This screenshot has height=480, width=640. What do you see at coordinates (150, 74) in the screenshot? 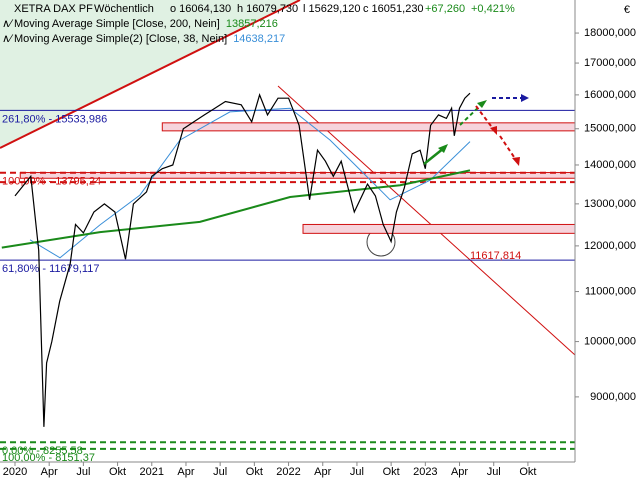
I see `trend-line` at bounding box center [150, 74].